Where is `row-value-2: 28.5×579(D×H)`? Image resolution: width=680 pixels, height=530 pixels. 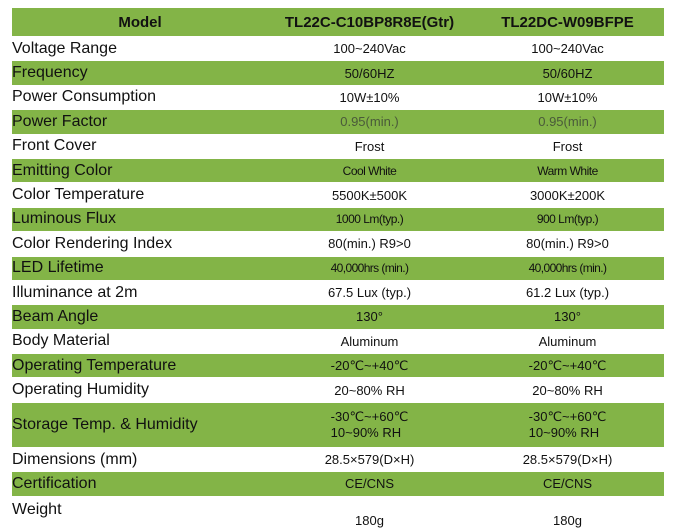
row-value-2: 28.5×579(D×H) is located at coordinates (567, 459).